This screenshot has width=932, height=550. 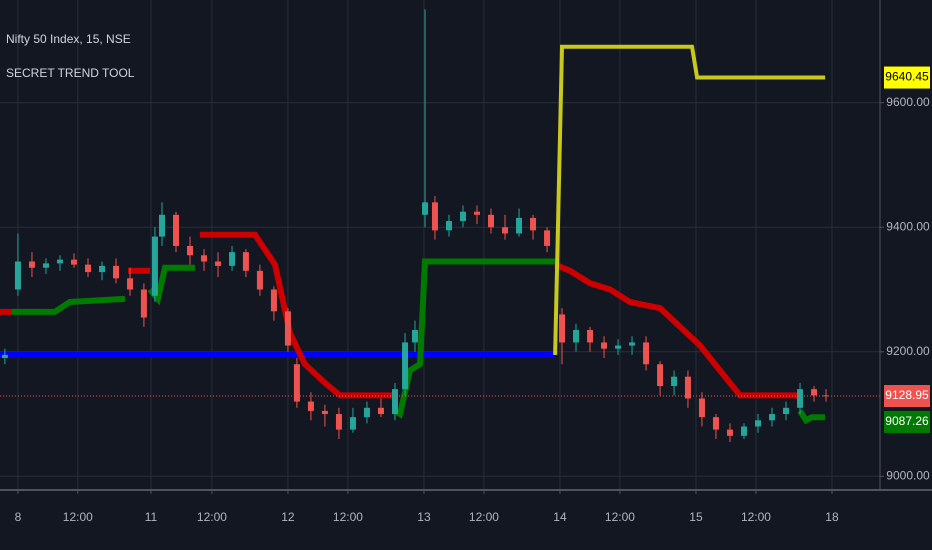 I want to click on y-tick-label: 9600.00, so click(x=908, y=102).